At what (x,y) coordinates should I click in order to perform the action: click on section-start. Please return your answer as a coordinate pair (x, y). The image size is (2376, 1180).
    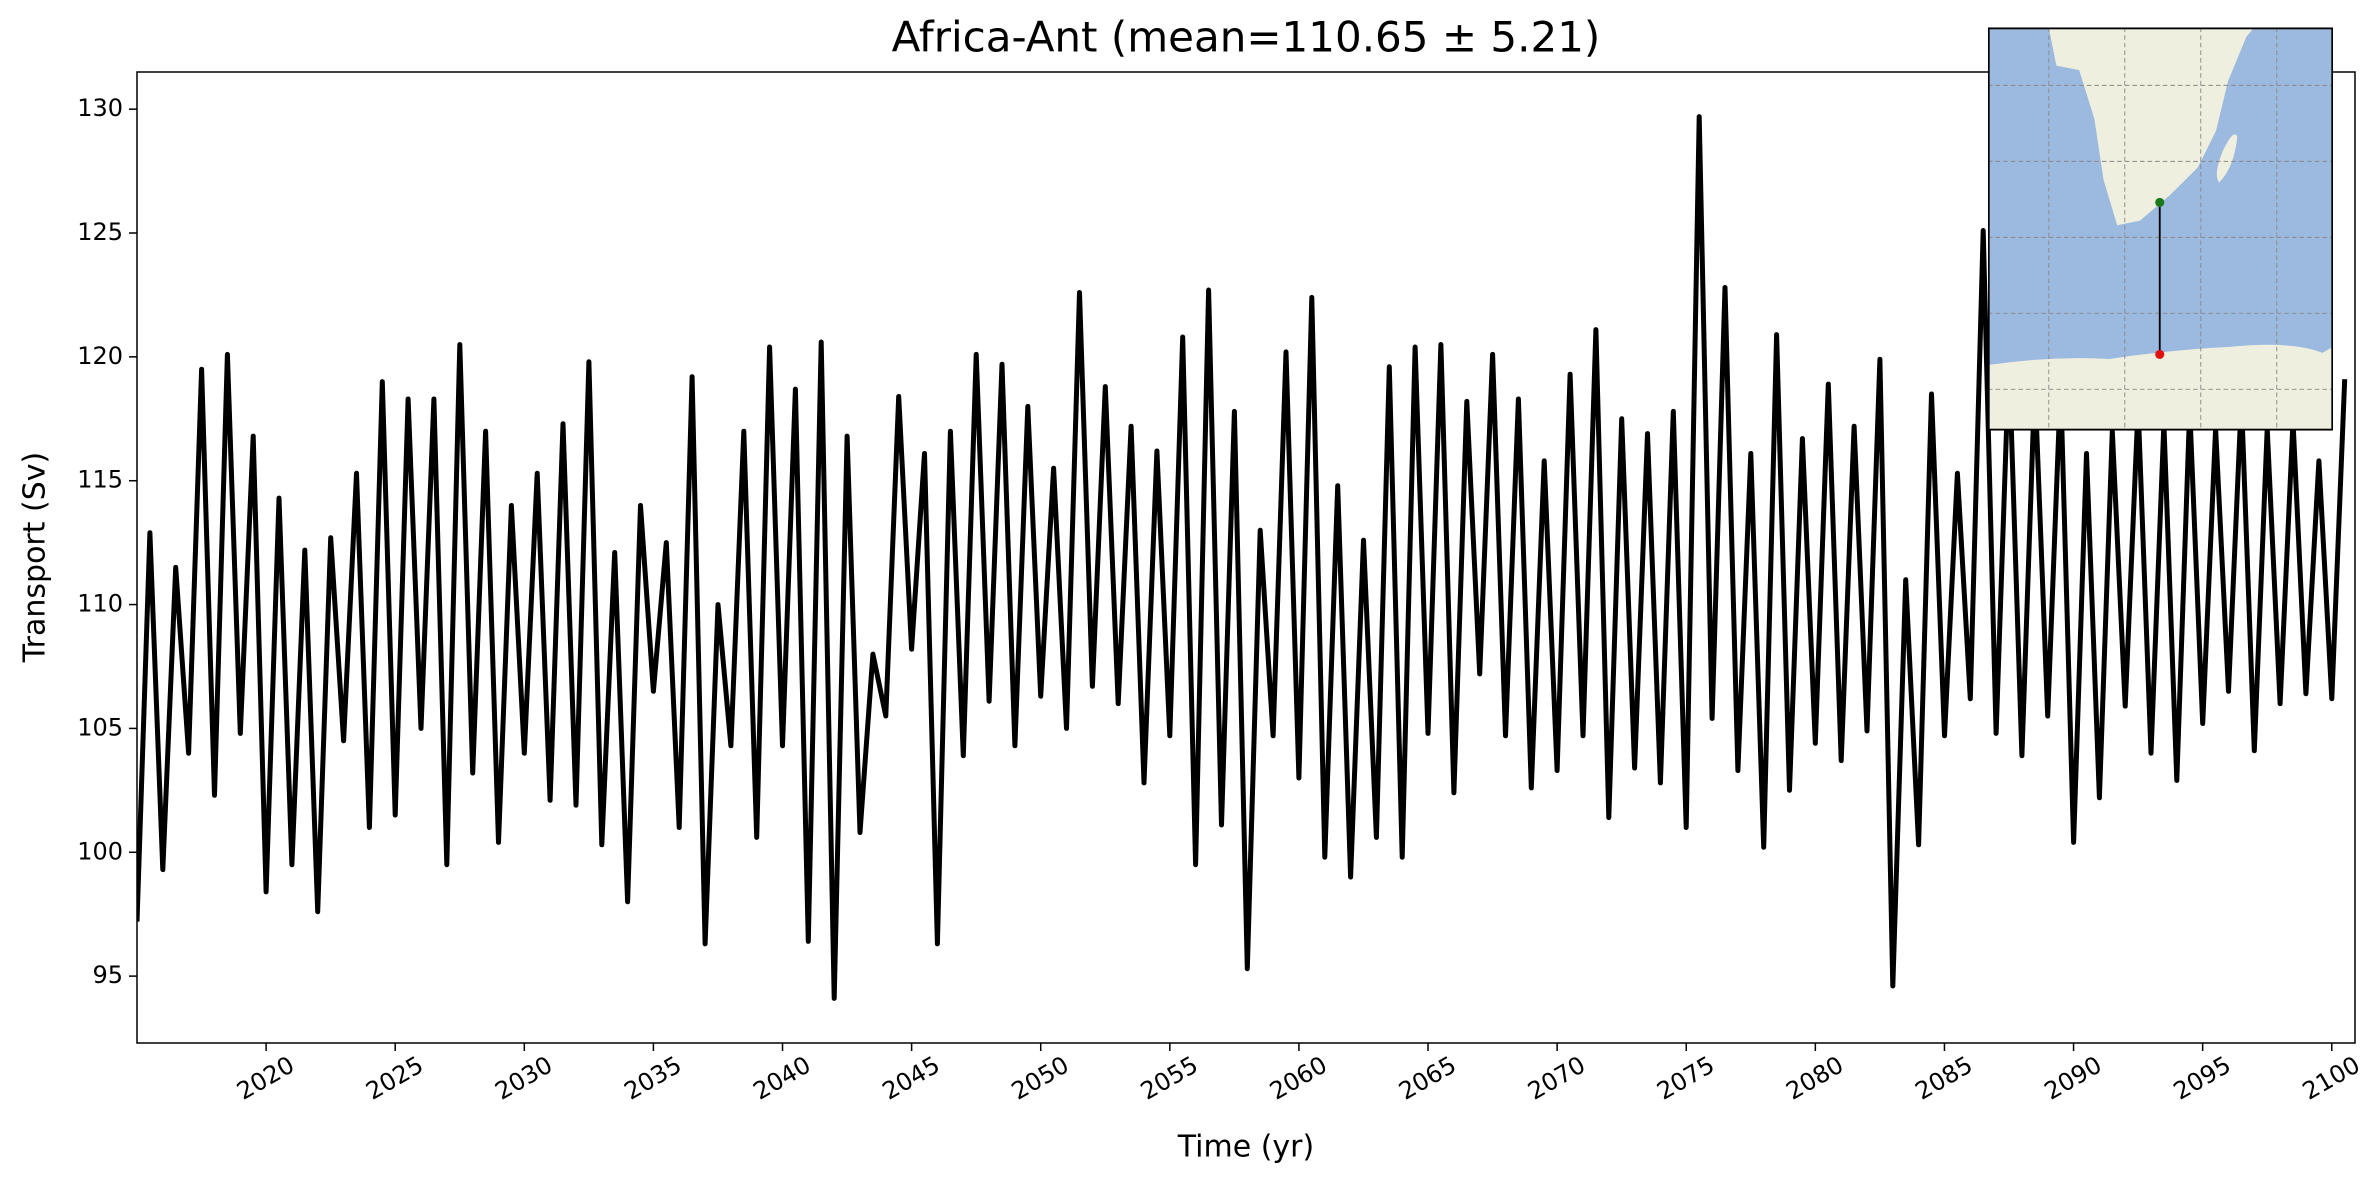
    Looking at the image, I should click on (2160, 202).